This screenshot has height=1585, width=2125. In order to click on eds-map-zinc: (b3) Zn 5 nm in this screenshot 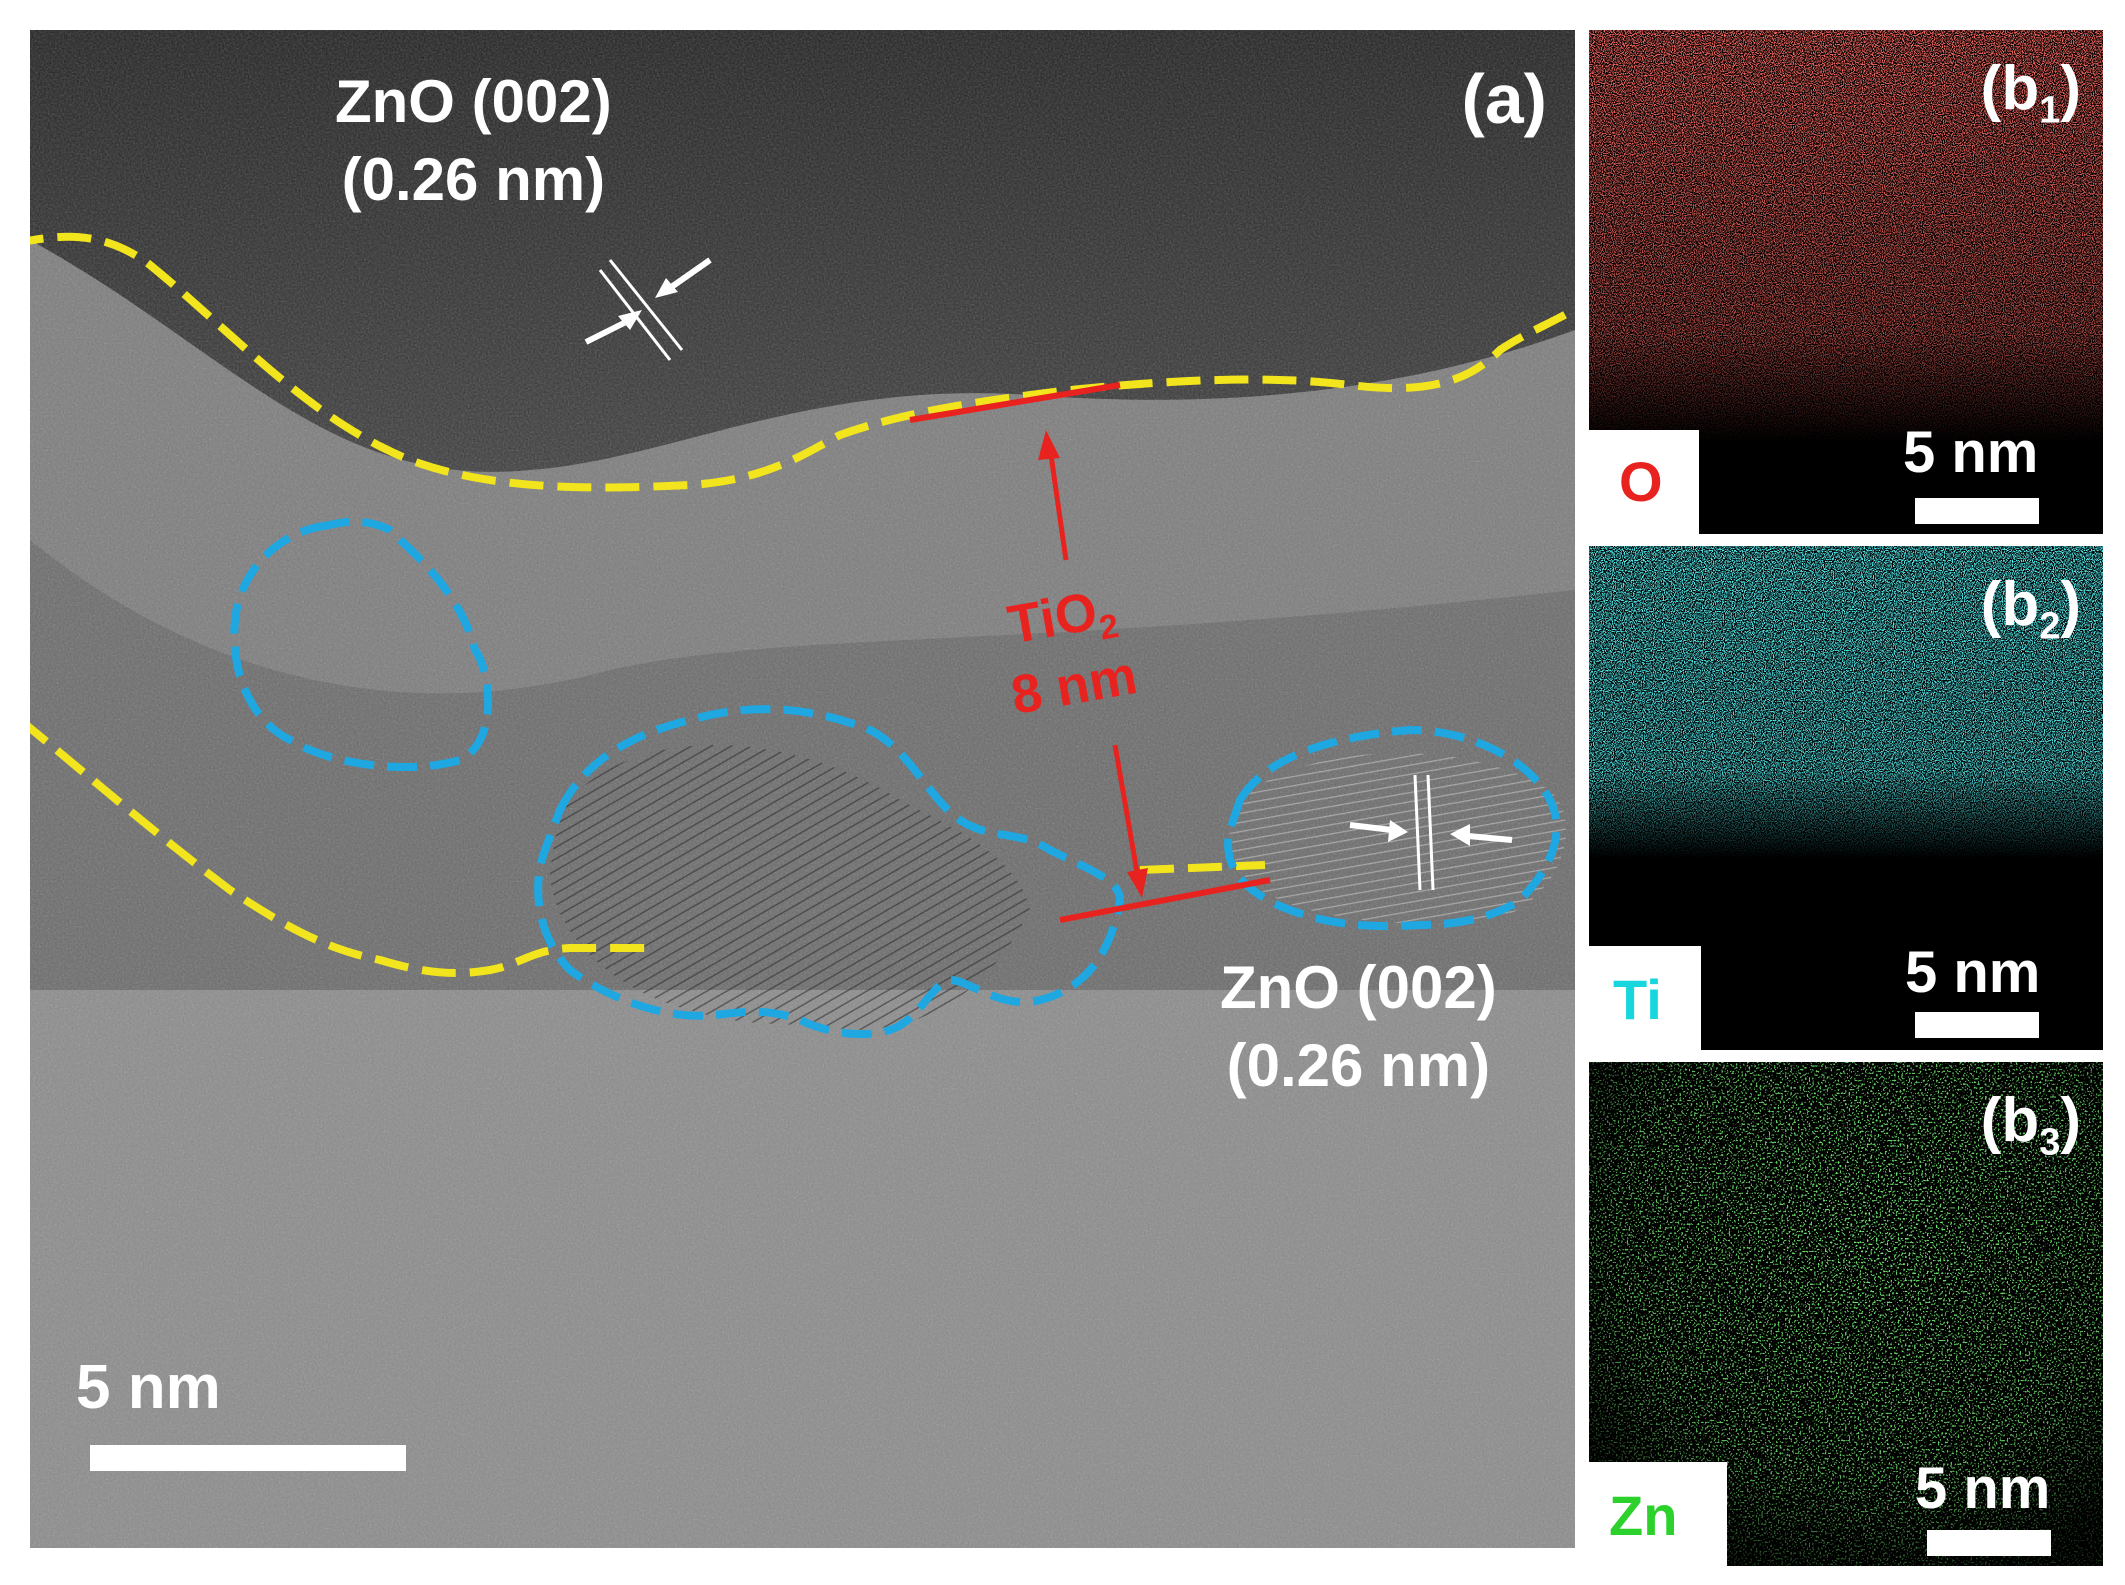, I will do `click(1846, 1314)`.